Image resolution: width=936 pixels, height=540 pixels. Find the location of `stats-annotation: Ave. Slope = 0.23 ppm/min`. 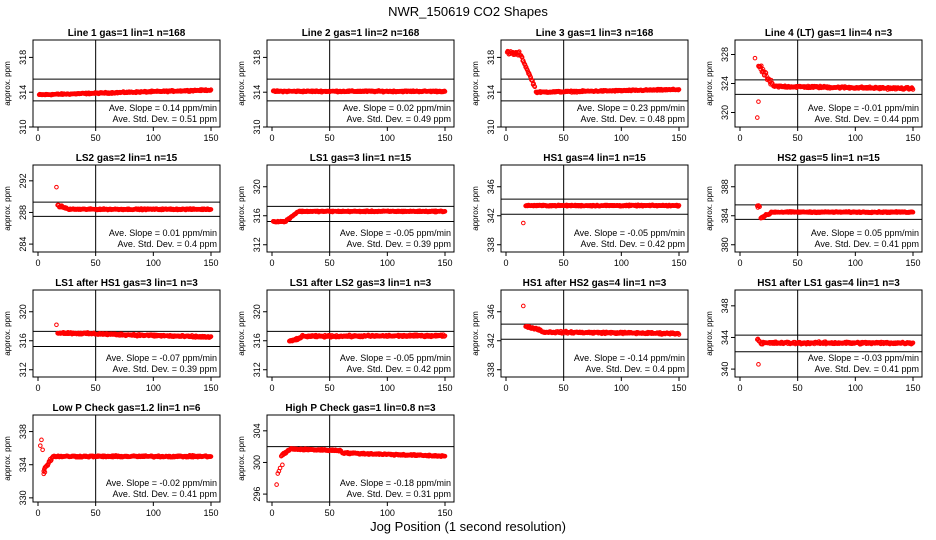

stats-annotation: Ave. Slope = 0.23 ppm/min is located at coordinates (631, 108).